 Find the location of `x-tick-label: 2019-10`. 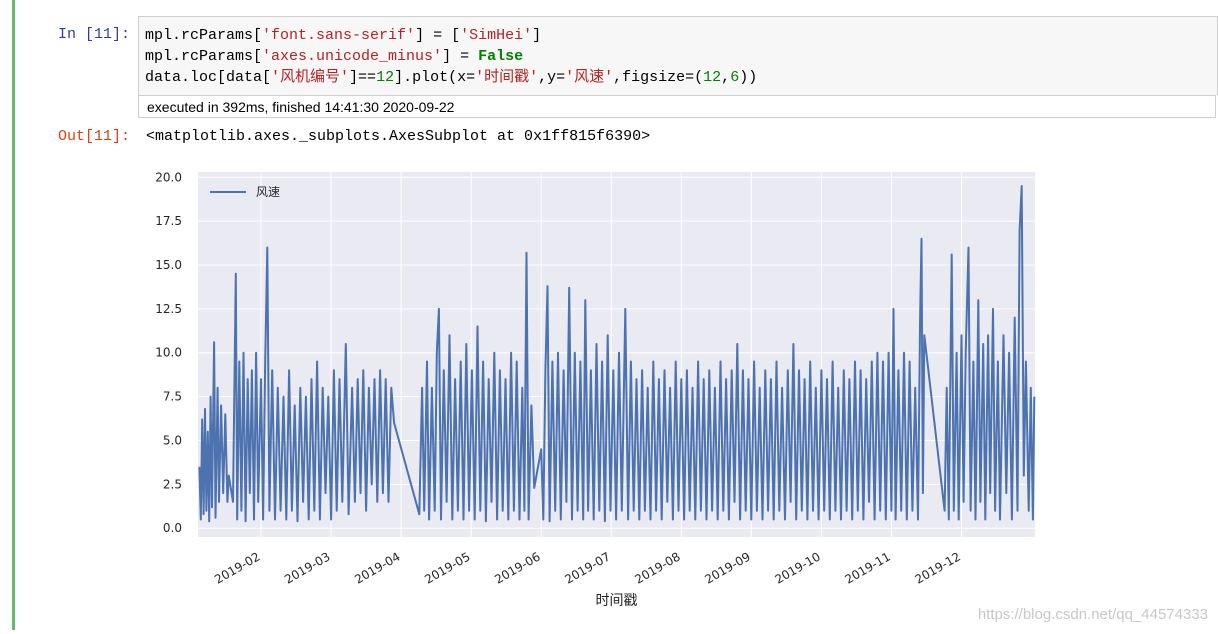

x-tick-label: 2019-10 is located at coordinates (797, 567).